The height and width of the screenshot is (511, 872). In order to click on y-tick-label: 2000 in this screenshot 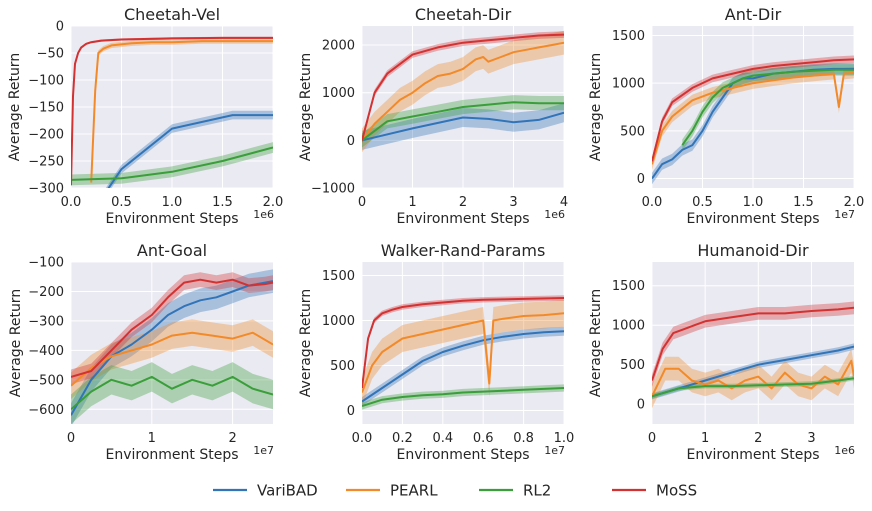, I will do `click(338, 46)`.